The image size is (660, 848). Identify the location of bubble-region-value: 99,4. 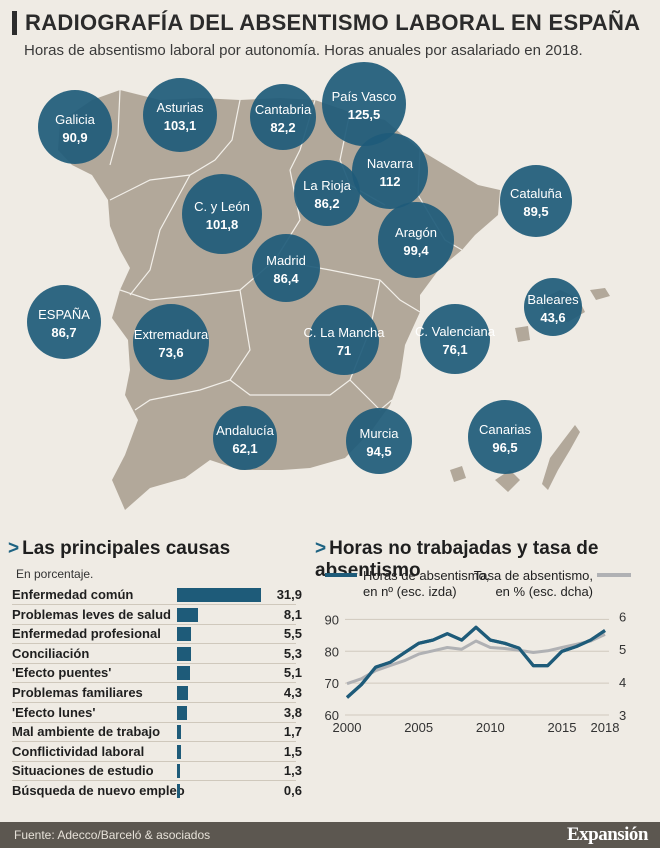
(416, 250).